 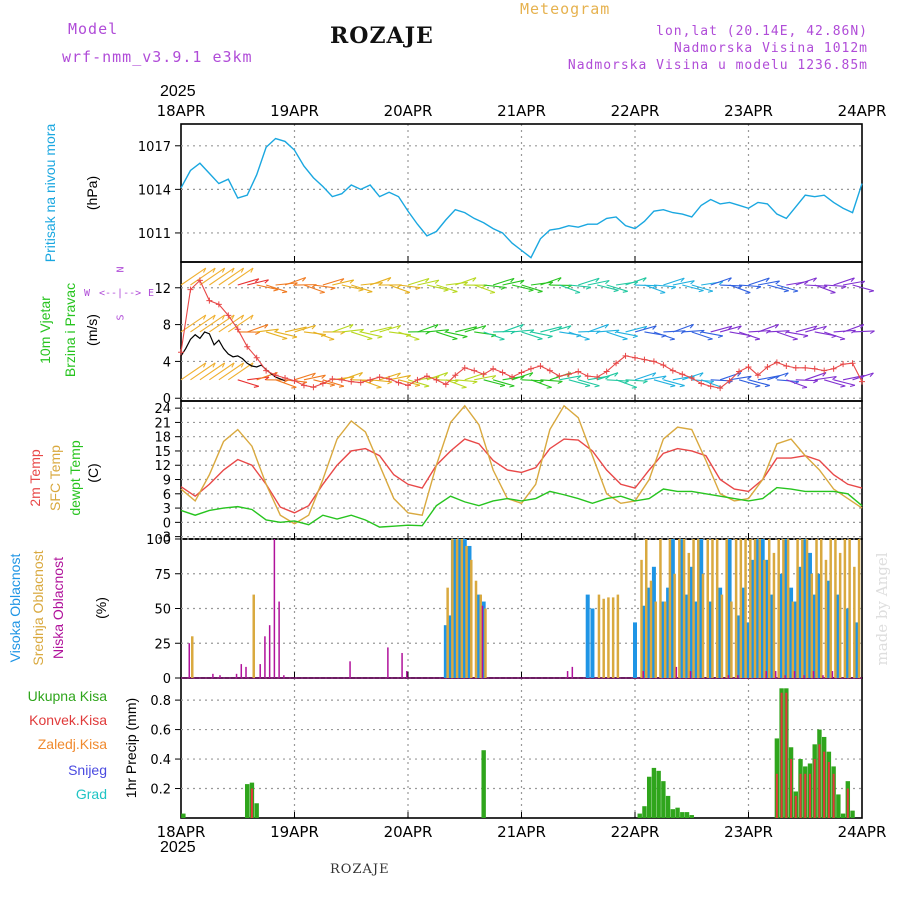 What do you see at coordinates (68, 720) in the screenshot?
I see `legend-conv: Konvek.Kisa` at bounding box center [68, 720].